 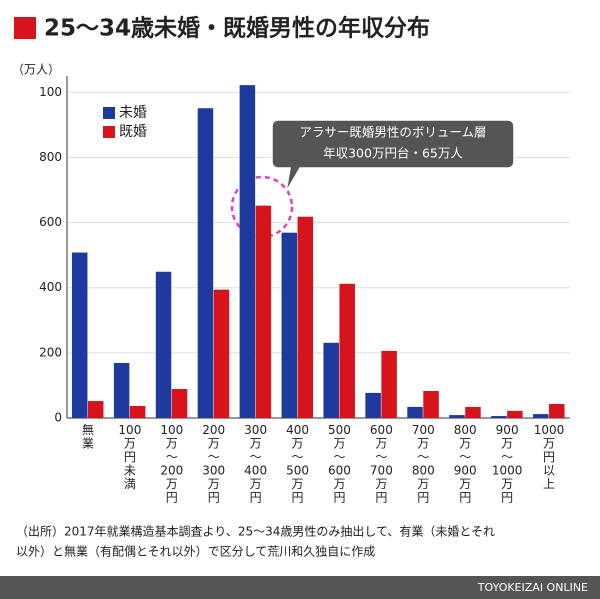 I want to click on x-tick-part: 500, so click(x=297, y=470).